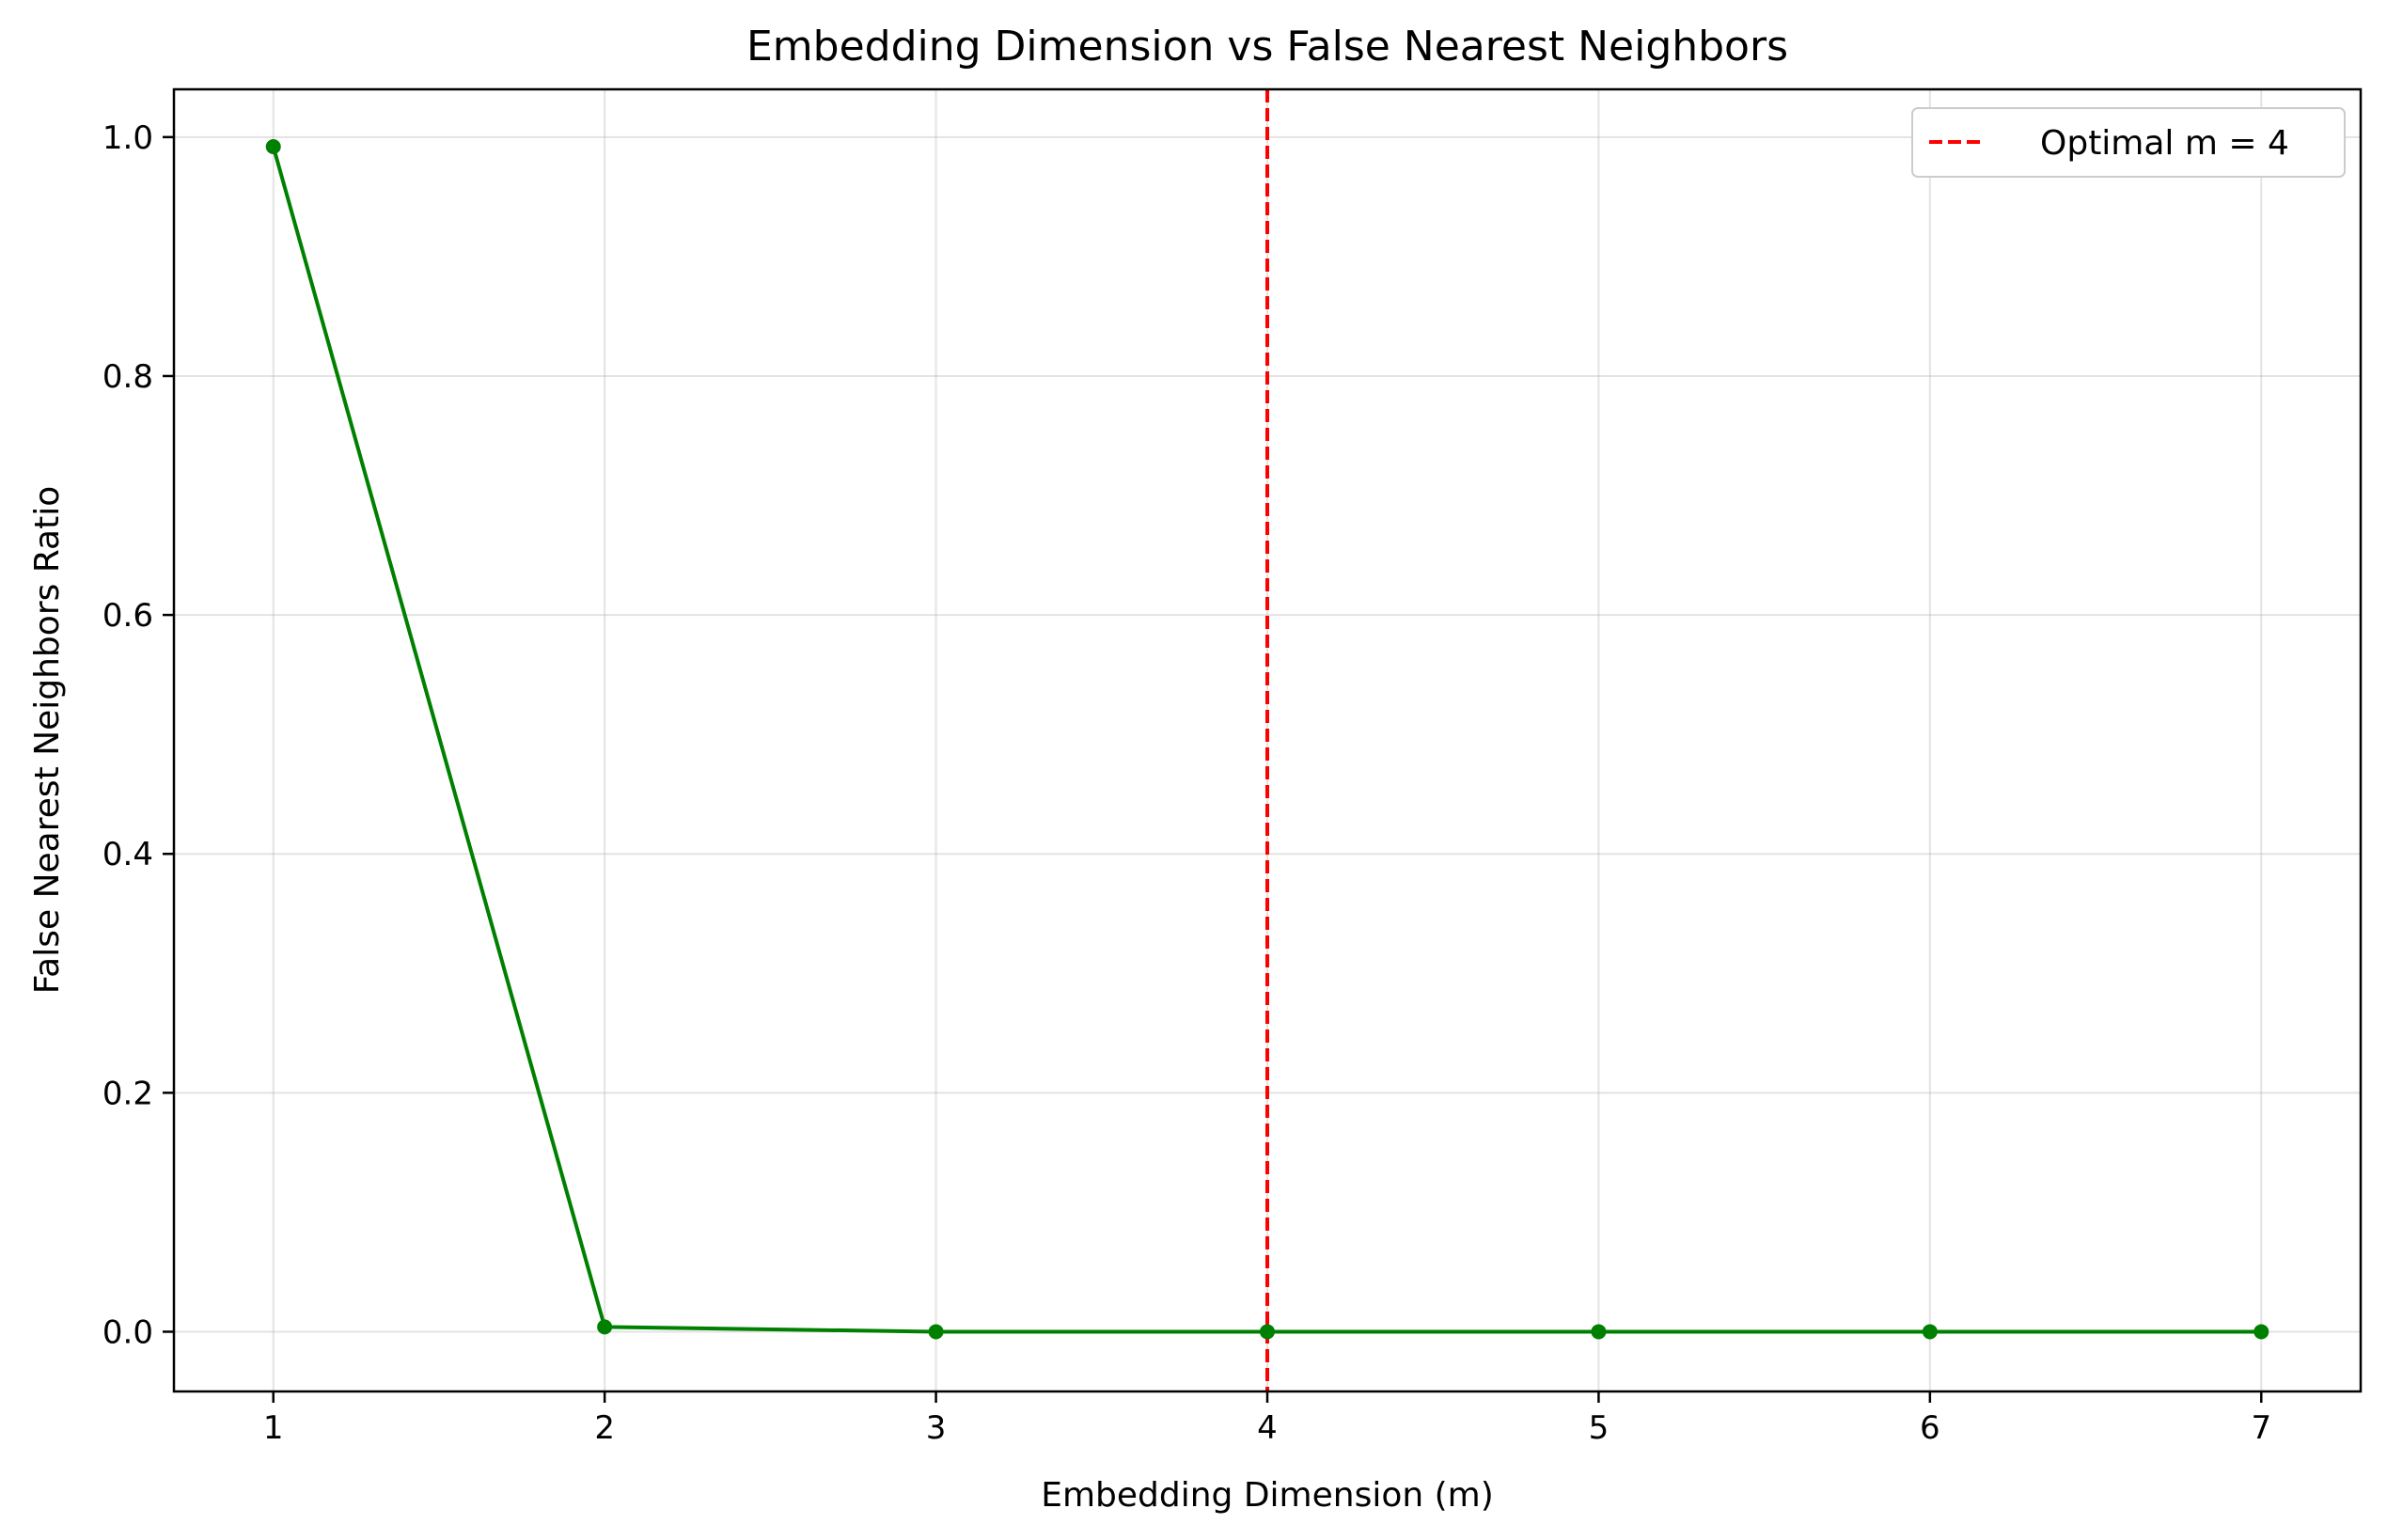 Image resolution: width=2387 pixels, height=1540 pixels. I want to click on x-tick-label: 3, so click(936, 1428).